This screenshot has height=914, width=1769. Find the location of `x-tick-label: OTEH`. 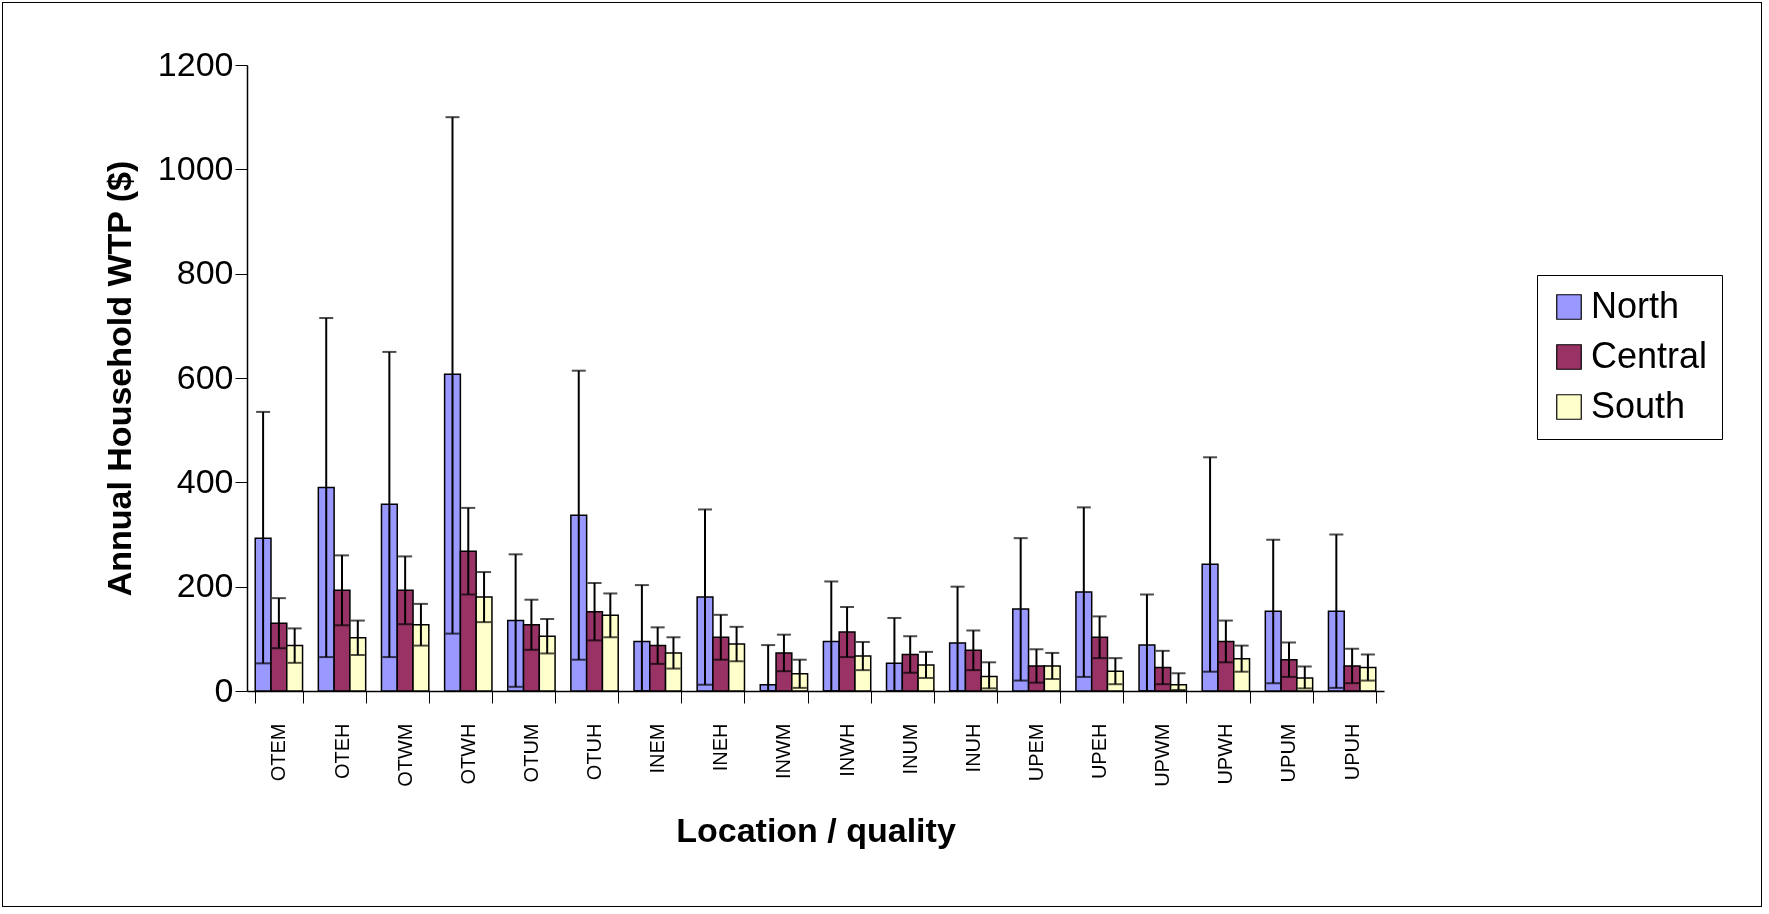

x-tick-label: OTEH is located at coordinates (341, 751).